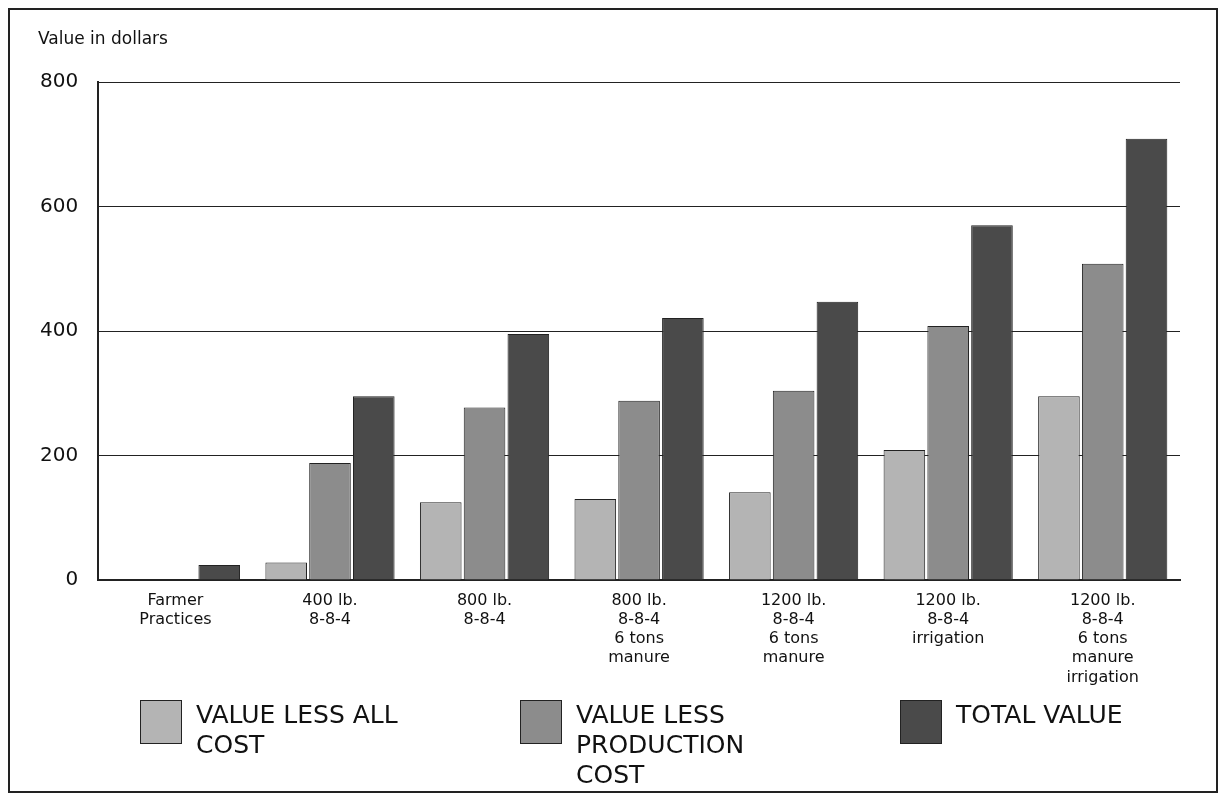  I want to click on legend-label: TOTAL VALUE, so click(1039, 715).